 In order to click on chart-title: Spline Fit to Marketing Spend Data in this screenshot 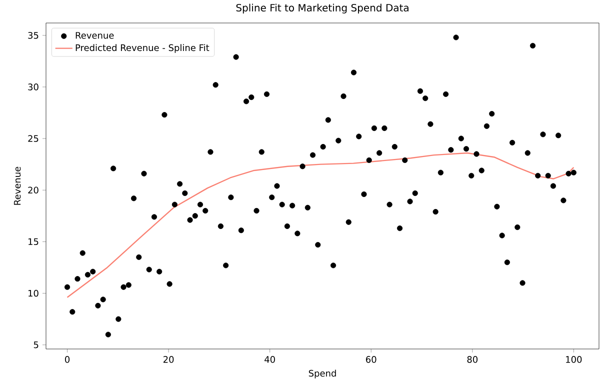, I will do `click(322, 9)`.